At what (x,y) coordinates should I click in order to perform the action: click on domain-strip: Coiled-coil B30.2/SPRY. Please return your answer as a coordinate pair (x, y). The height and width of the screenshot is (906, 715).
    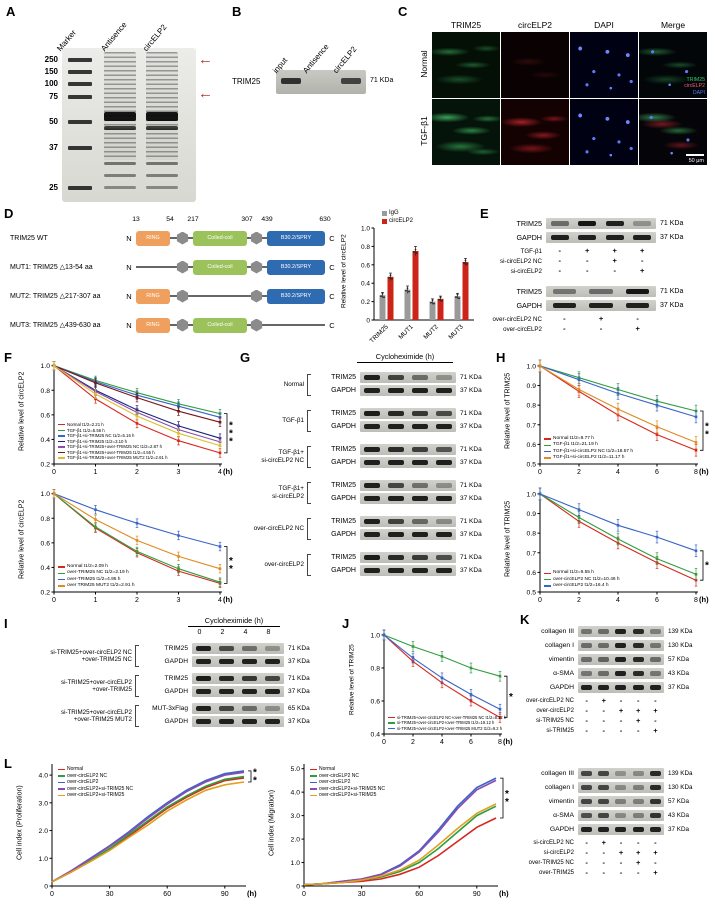
    Looking at the image, I should click on (230, 267).